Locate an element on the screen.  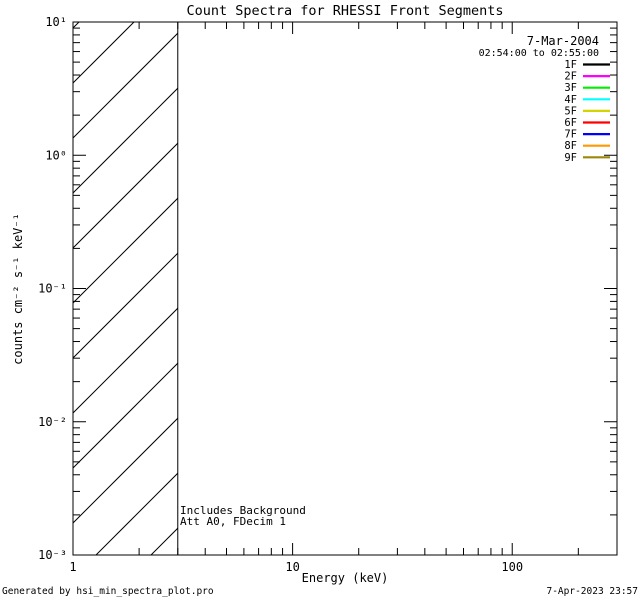
footer-timestamp: 7-Apr-2023 23:57 is located at coordinates (592, 591).